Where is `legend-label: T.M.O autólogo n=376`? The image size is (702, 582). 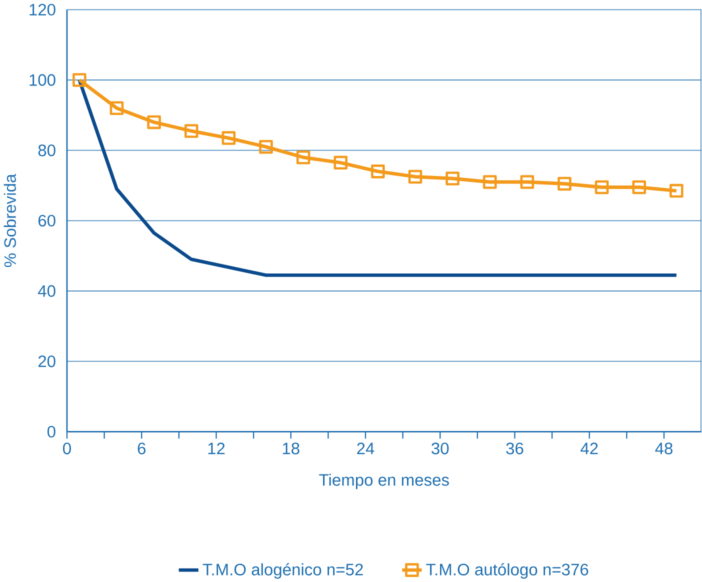
legend-label: T.M.O autólogo n=376 is located at coordinates (507, 571).